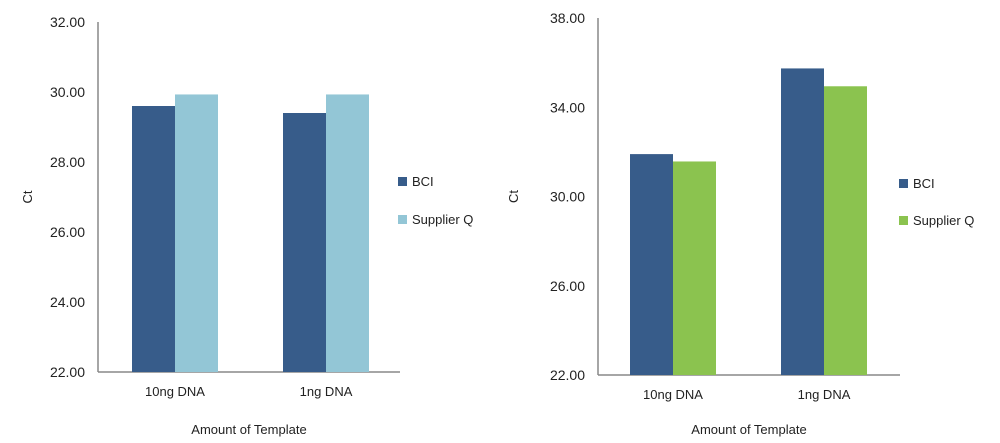 Image resolution: width=1000 pixels, height=443 pixels. I want to click on y-tick-label: 28.00, so click(67, 162).